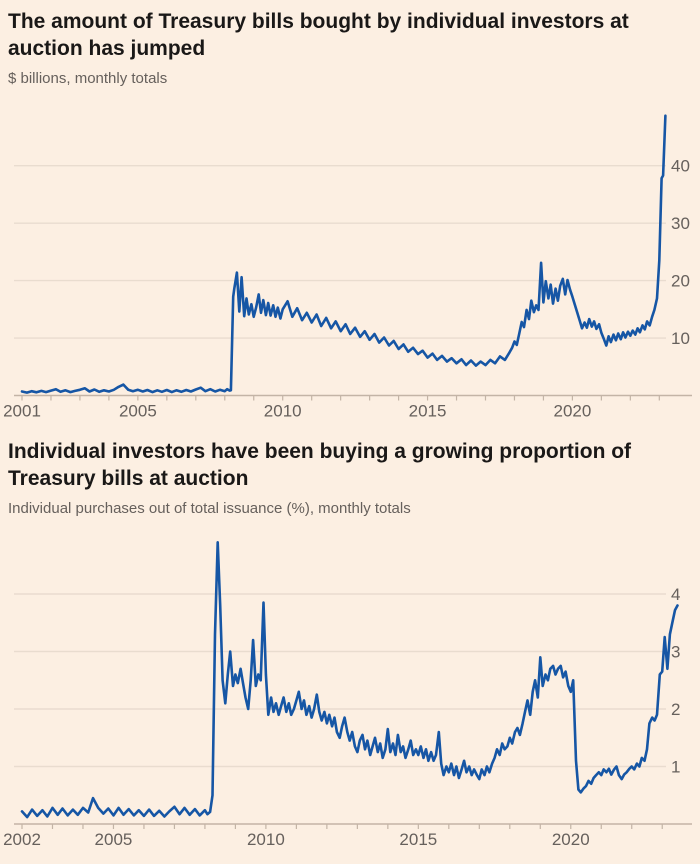 This screenshot has width=700, height=864. What do you see at coordinates (675, 652) in the screenshot?
I see `y-axis-label: 3` at bounding box center [675, 652].